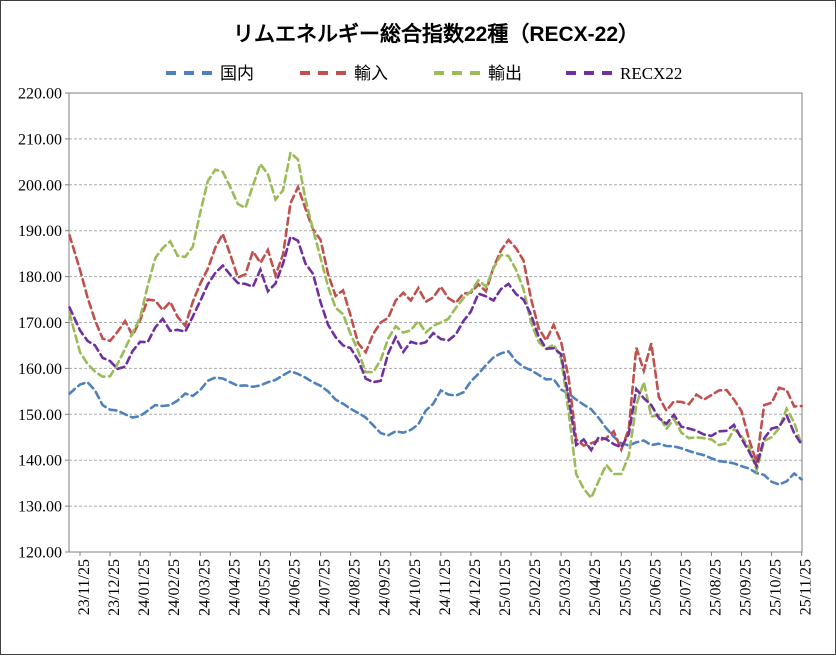  Describe the element at coordinates (355, 587) in the screenshot. I see `x-tick-label: 24/08/25` at that location.